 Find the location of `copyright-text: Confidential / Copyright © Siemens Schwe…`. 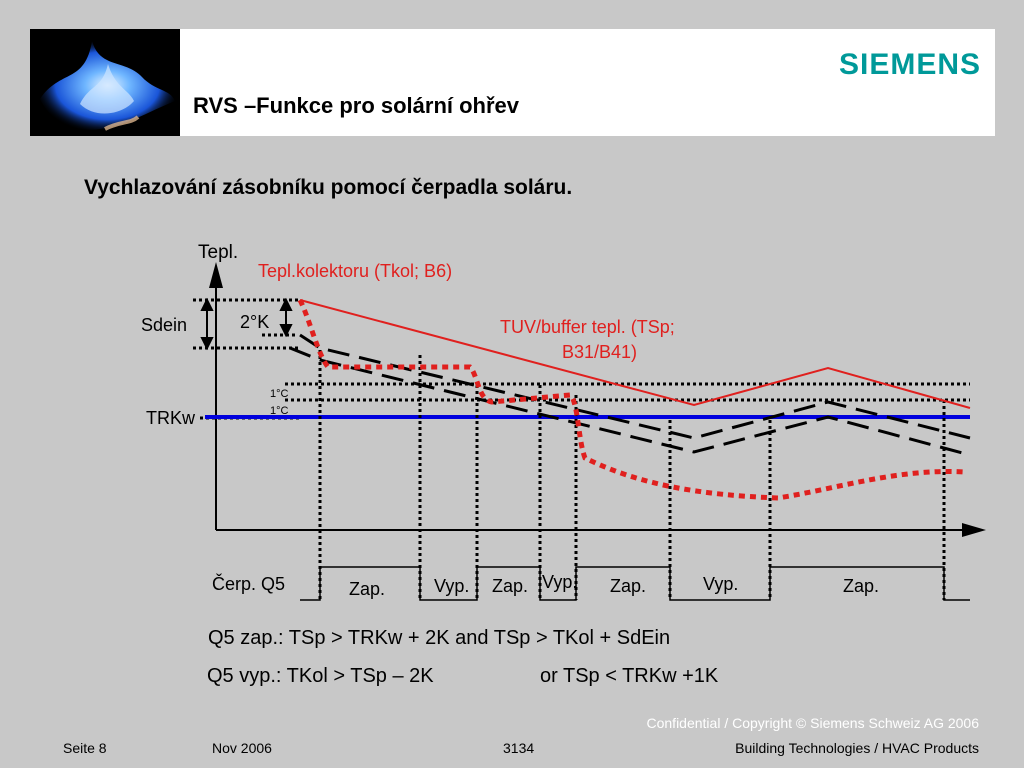

copyright-text: Confidential / Copyright © Siemens Schwe… is located at coordinates (813, 723).